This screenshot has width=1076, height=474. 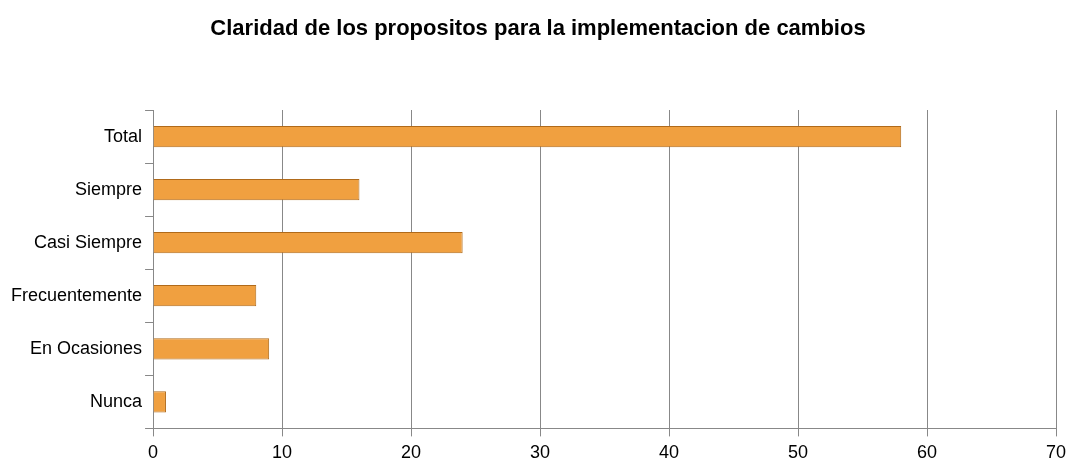 What do you see at coordinates (282, 452) in the screenshot?
I see `x-tick-label: 10` at bounding box center [282, 452].